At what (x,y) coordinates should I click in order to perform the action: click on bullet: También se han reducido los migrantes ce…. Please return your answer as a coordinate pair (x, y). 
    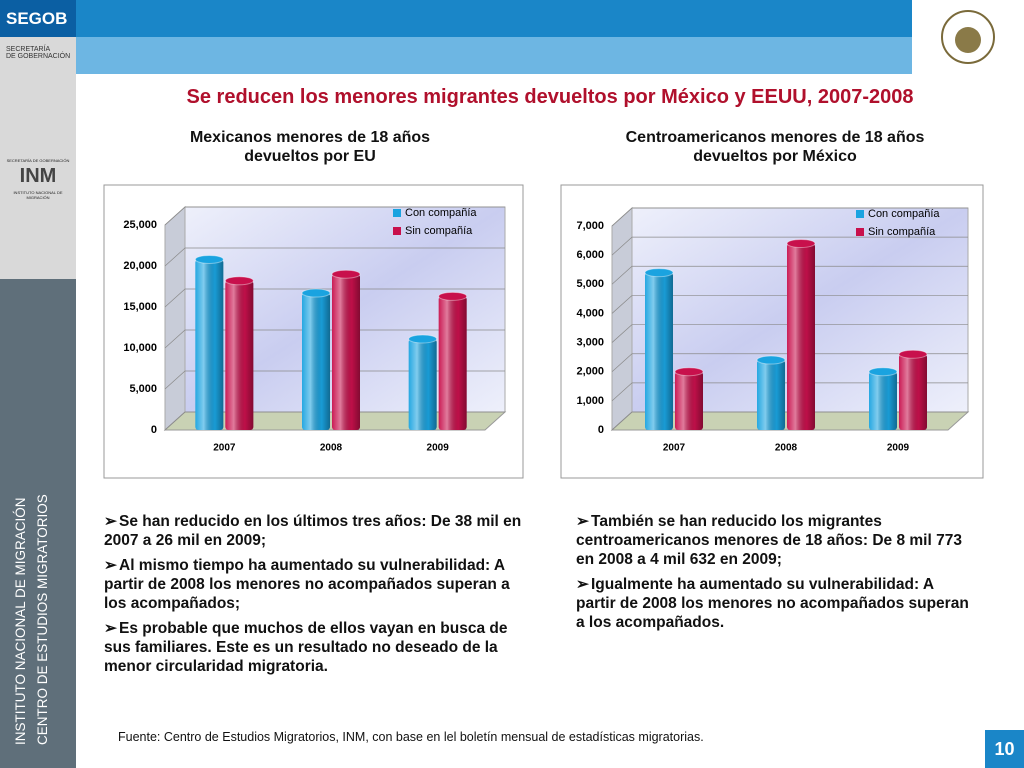
    Looking at the image, I should click on (773, 540).